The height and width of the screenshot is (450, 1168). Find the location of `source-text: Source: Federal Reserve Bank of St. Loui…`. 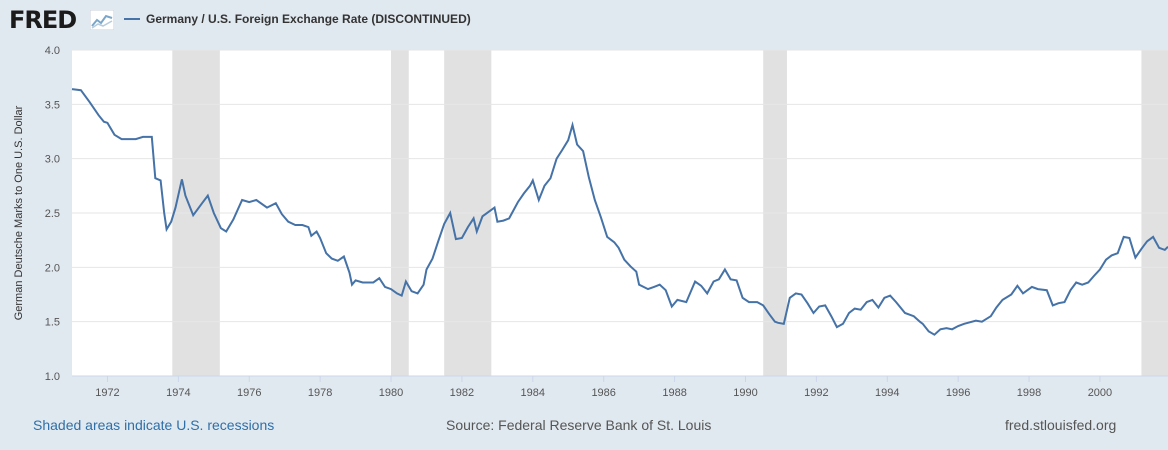

source-text: Source: Federal Reserve Bank of St. Loui… is located at coordinates (579, 425).